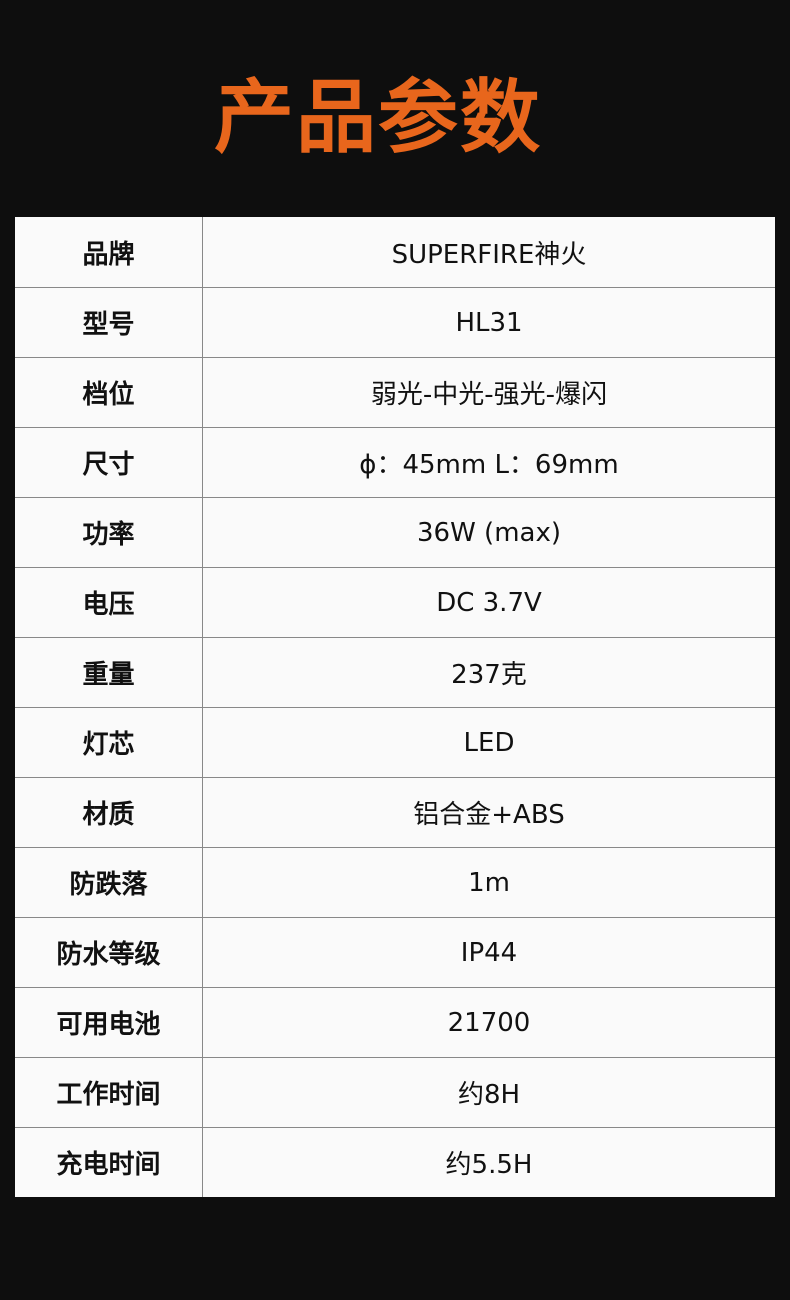 The height and width of the screenshot is (1300, 790). I want to click on spec-row: 灯芯 LED, so click(395, 742).